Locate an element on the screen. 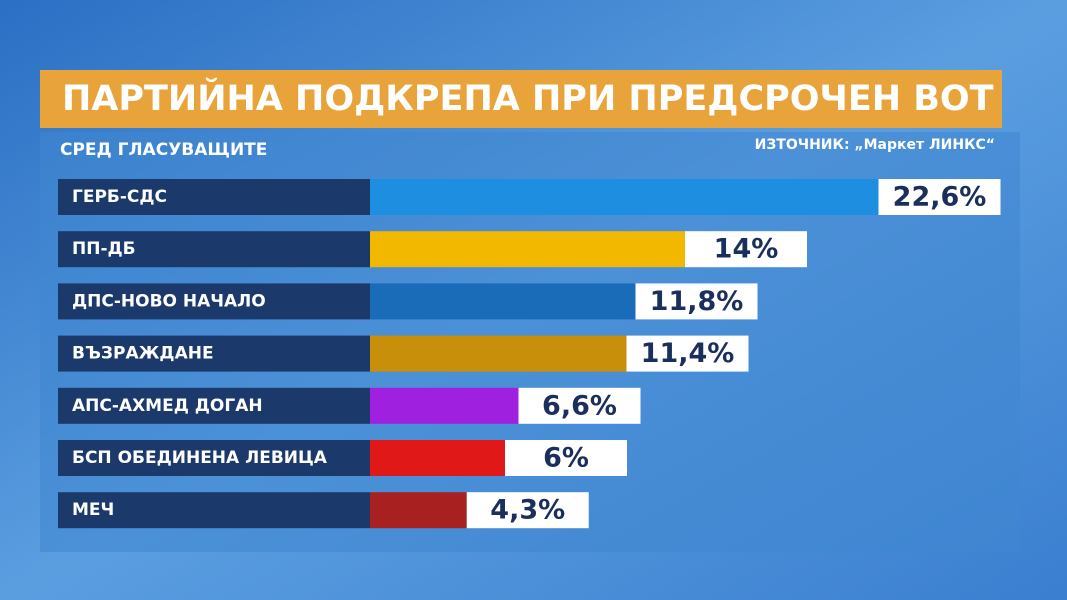  value-label: 4,3% is located at coordinates (527, 510).